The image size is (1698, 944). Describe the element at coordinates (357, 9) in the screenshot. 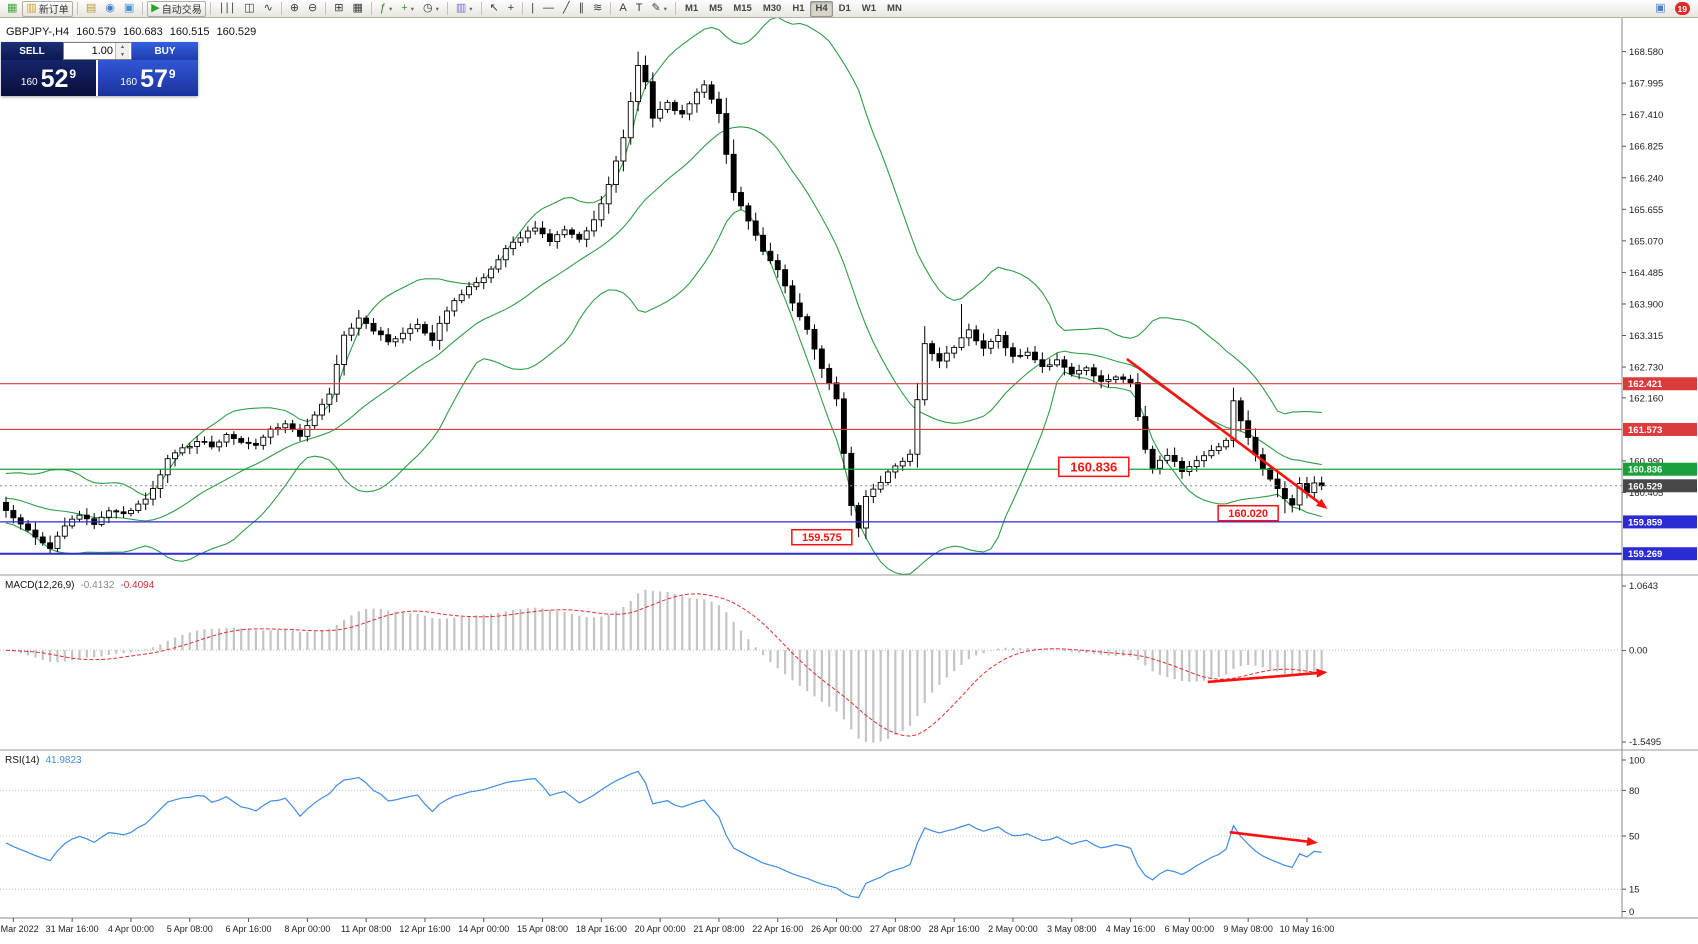

I see `auto-arrange-icon: ▦` at that location.